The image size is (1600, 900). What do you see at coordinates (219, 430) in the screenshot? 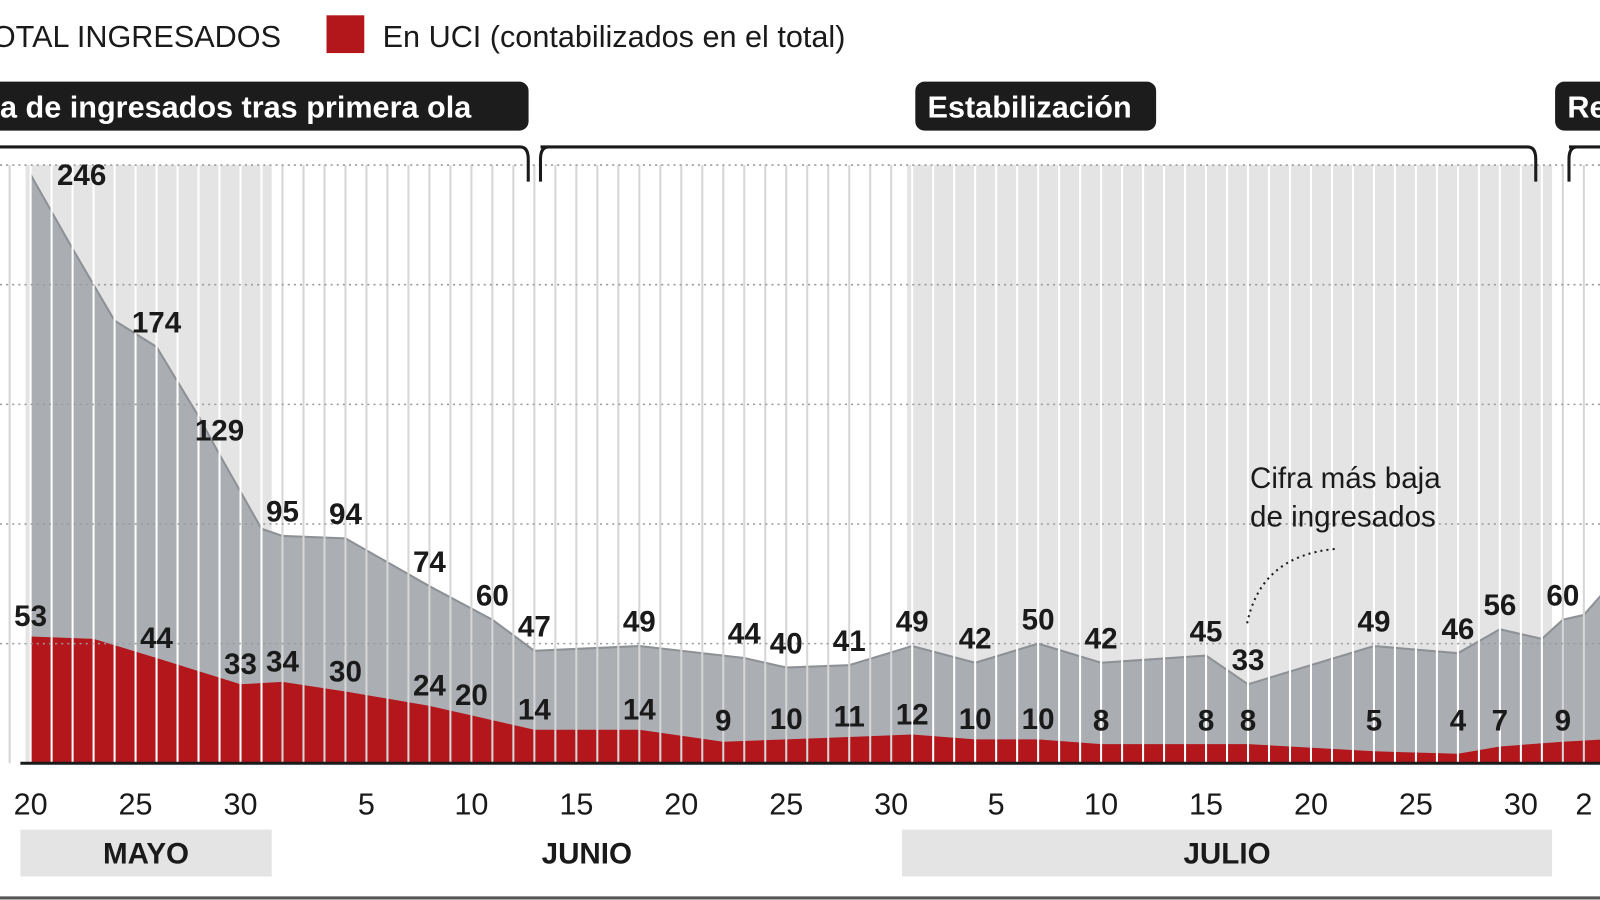
I see `total-data-label: 129` at bounding box center [219, 430].